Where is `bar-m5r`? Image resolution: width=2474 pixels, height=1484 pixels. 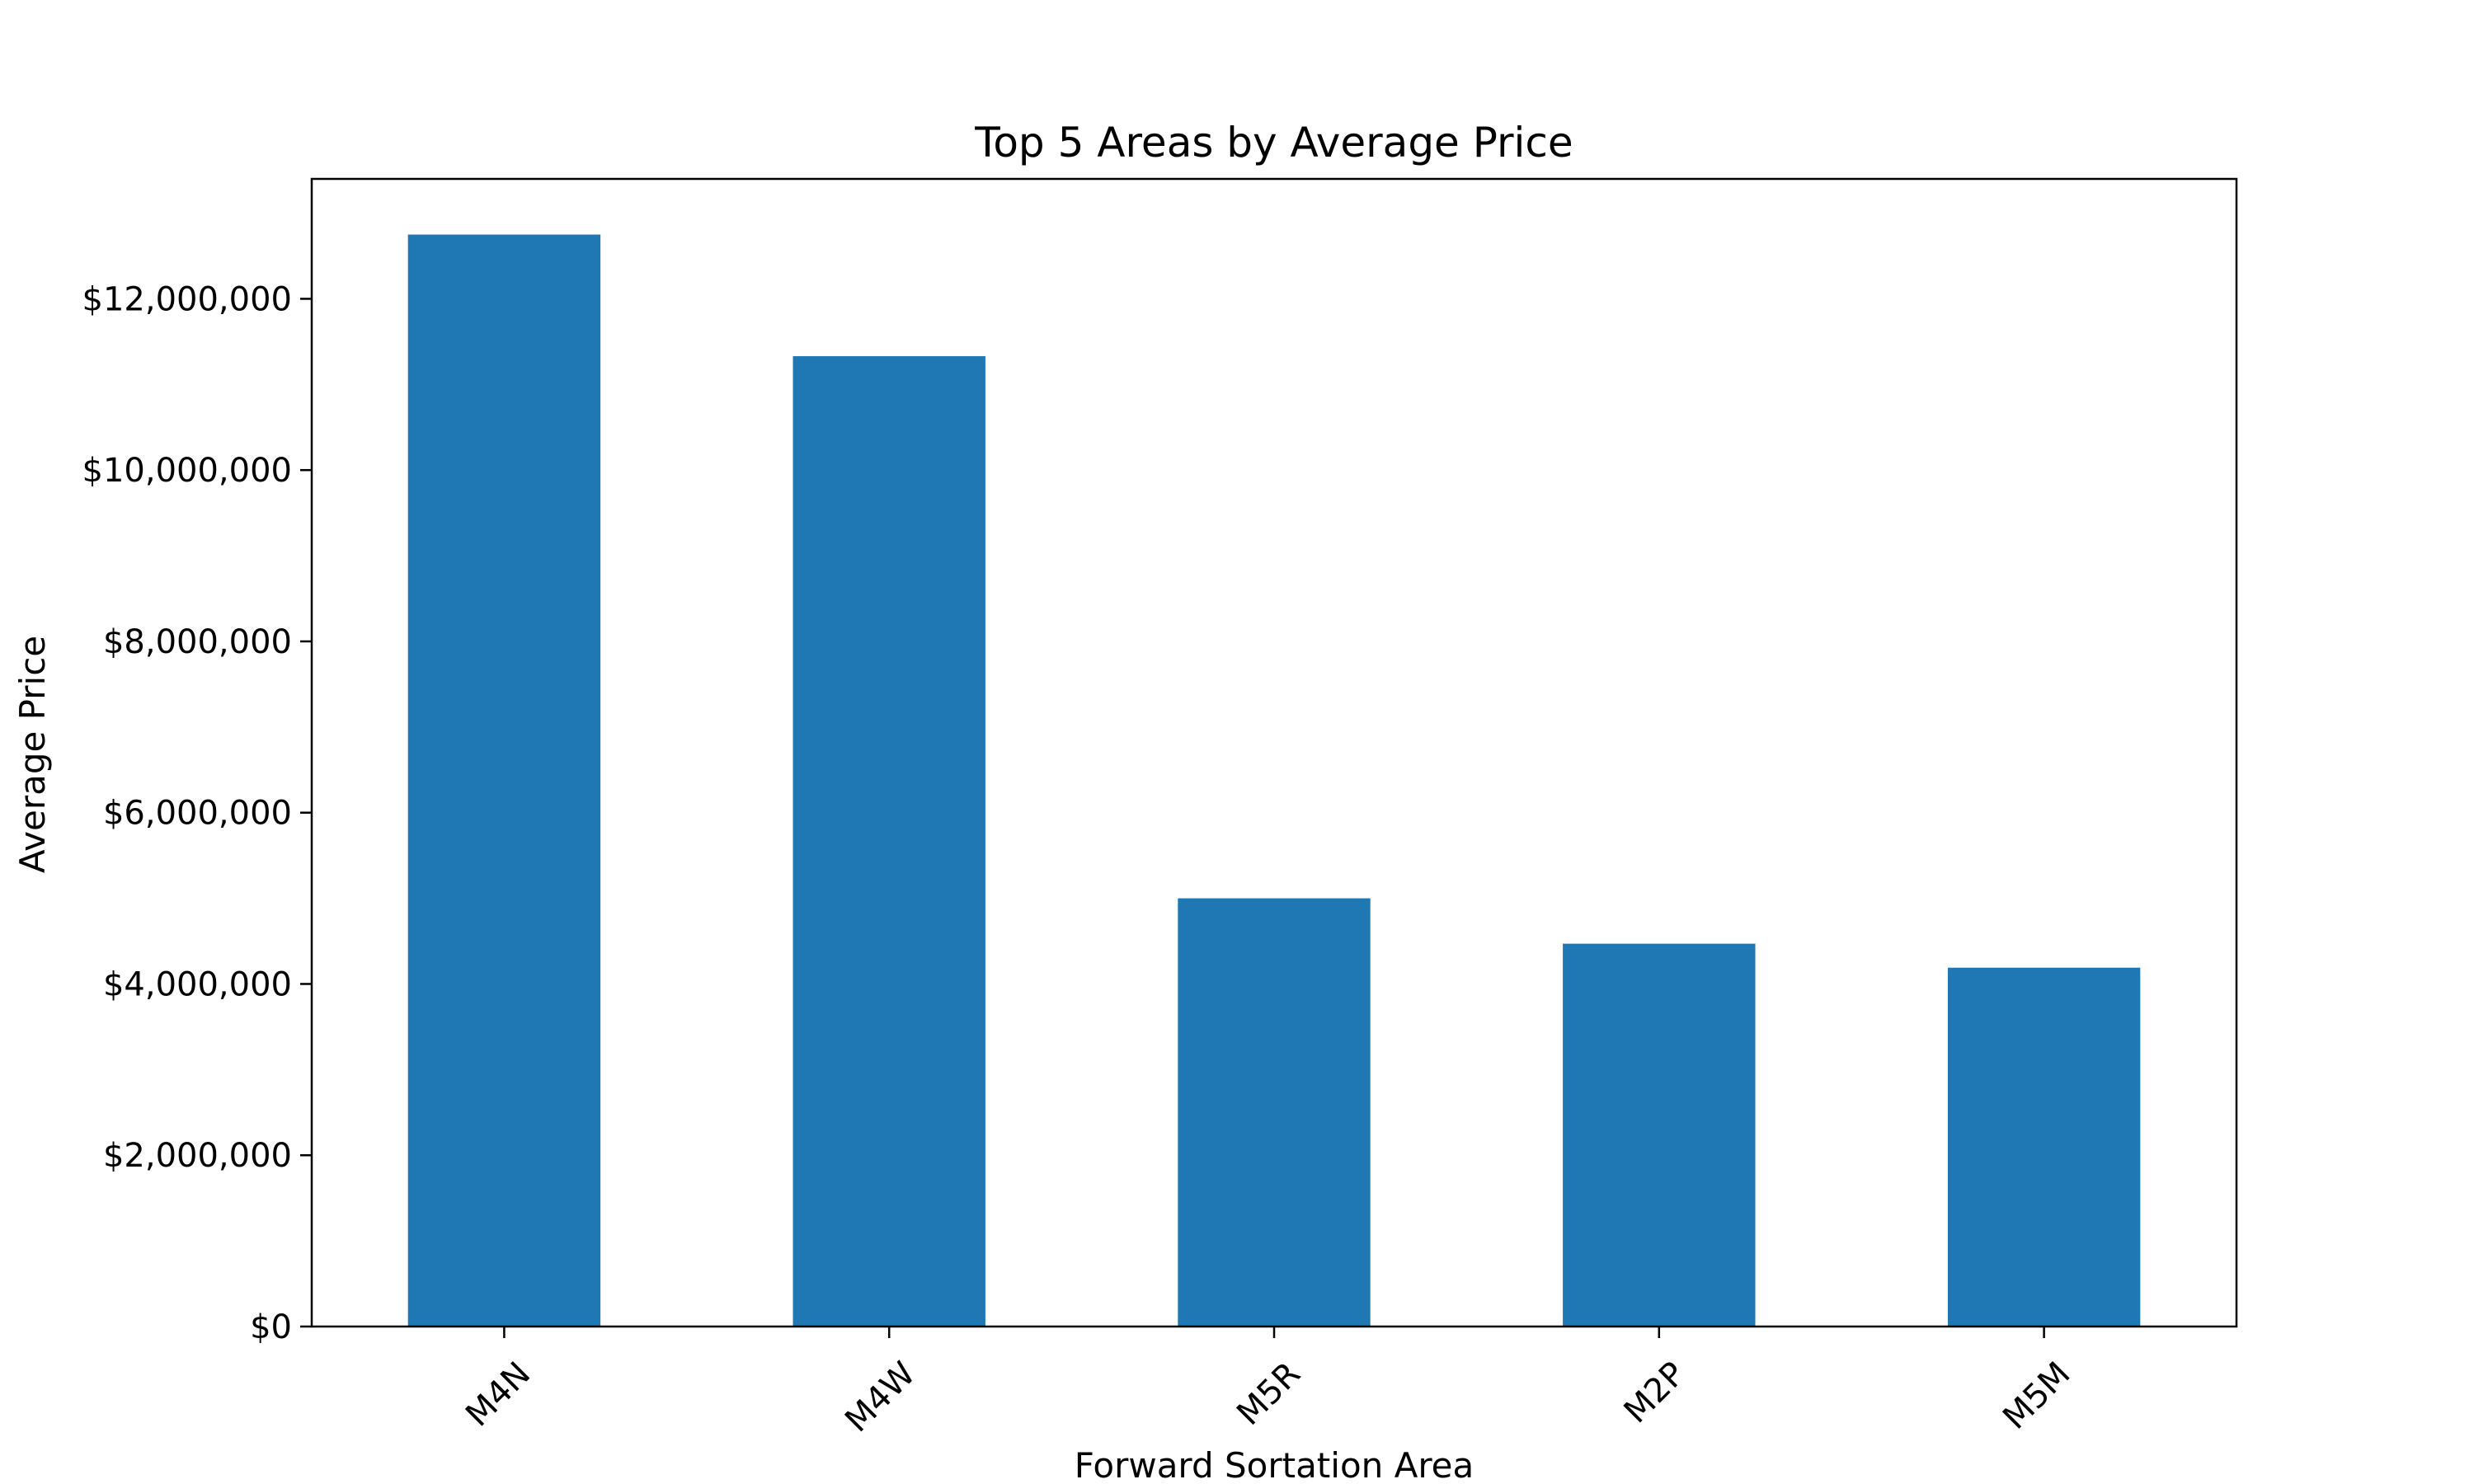
bar-m5r is located at coordinates (1274, 1112).